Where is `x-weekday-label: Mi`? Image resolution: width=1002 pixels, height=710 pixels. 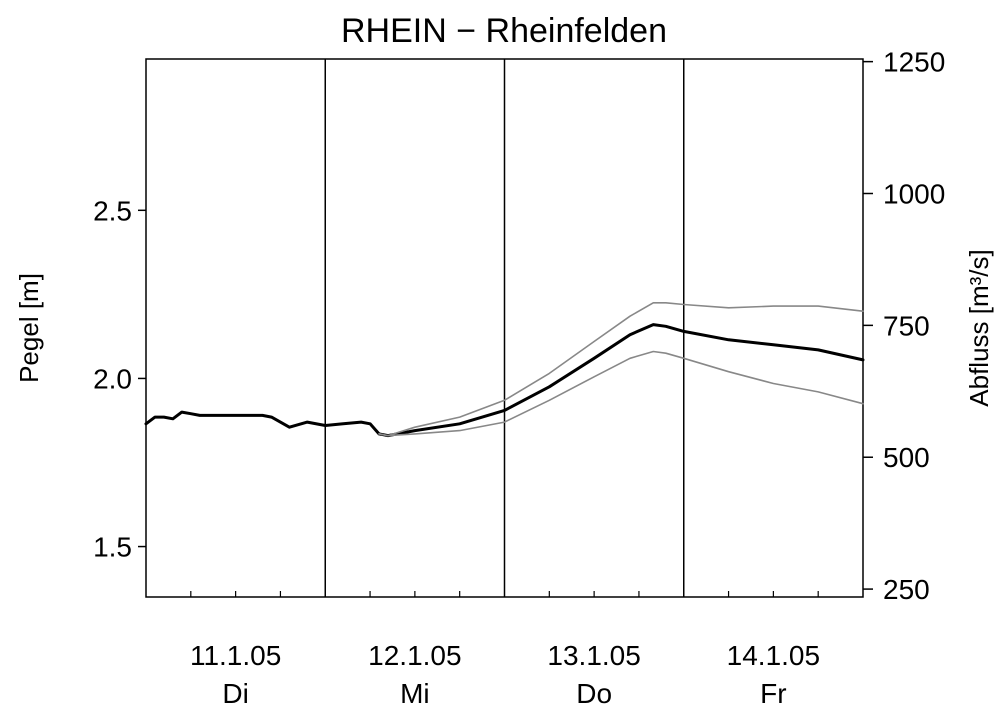 x-weekday-label: Mi is located at coordinates (415, 693).